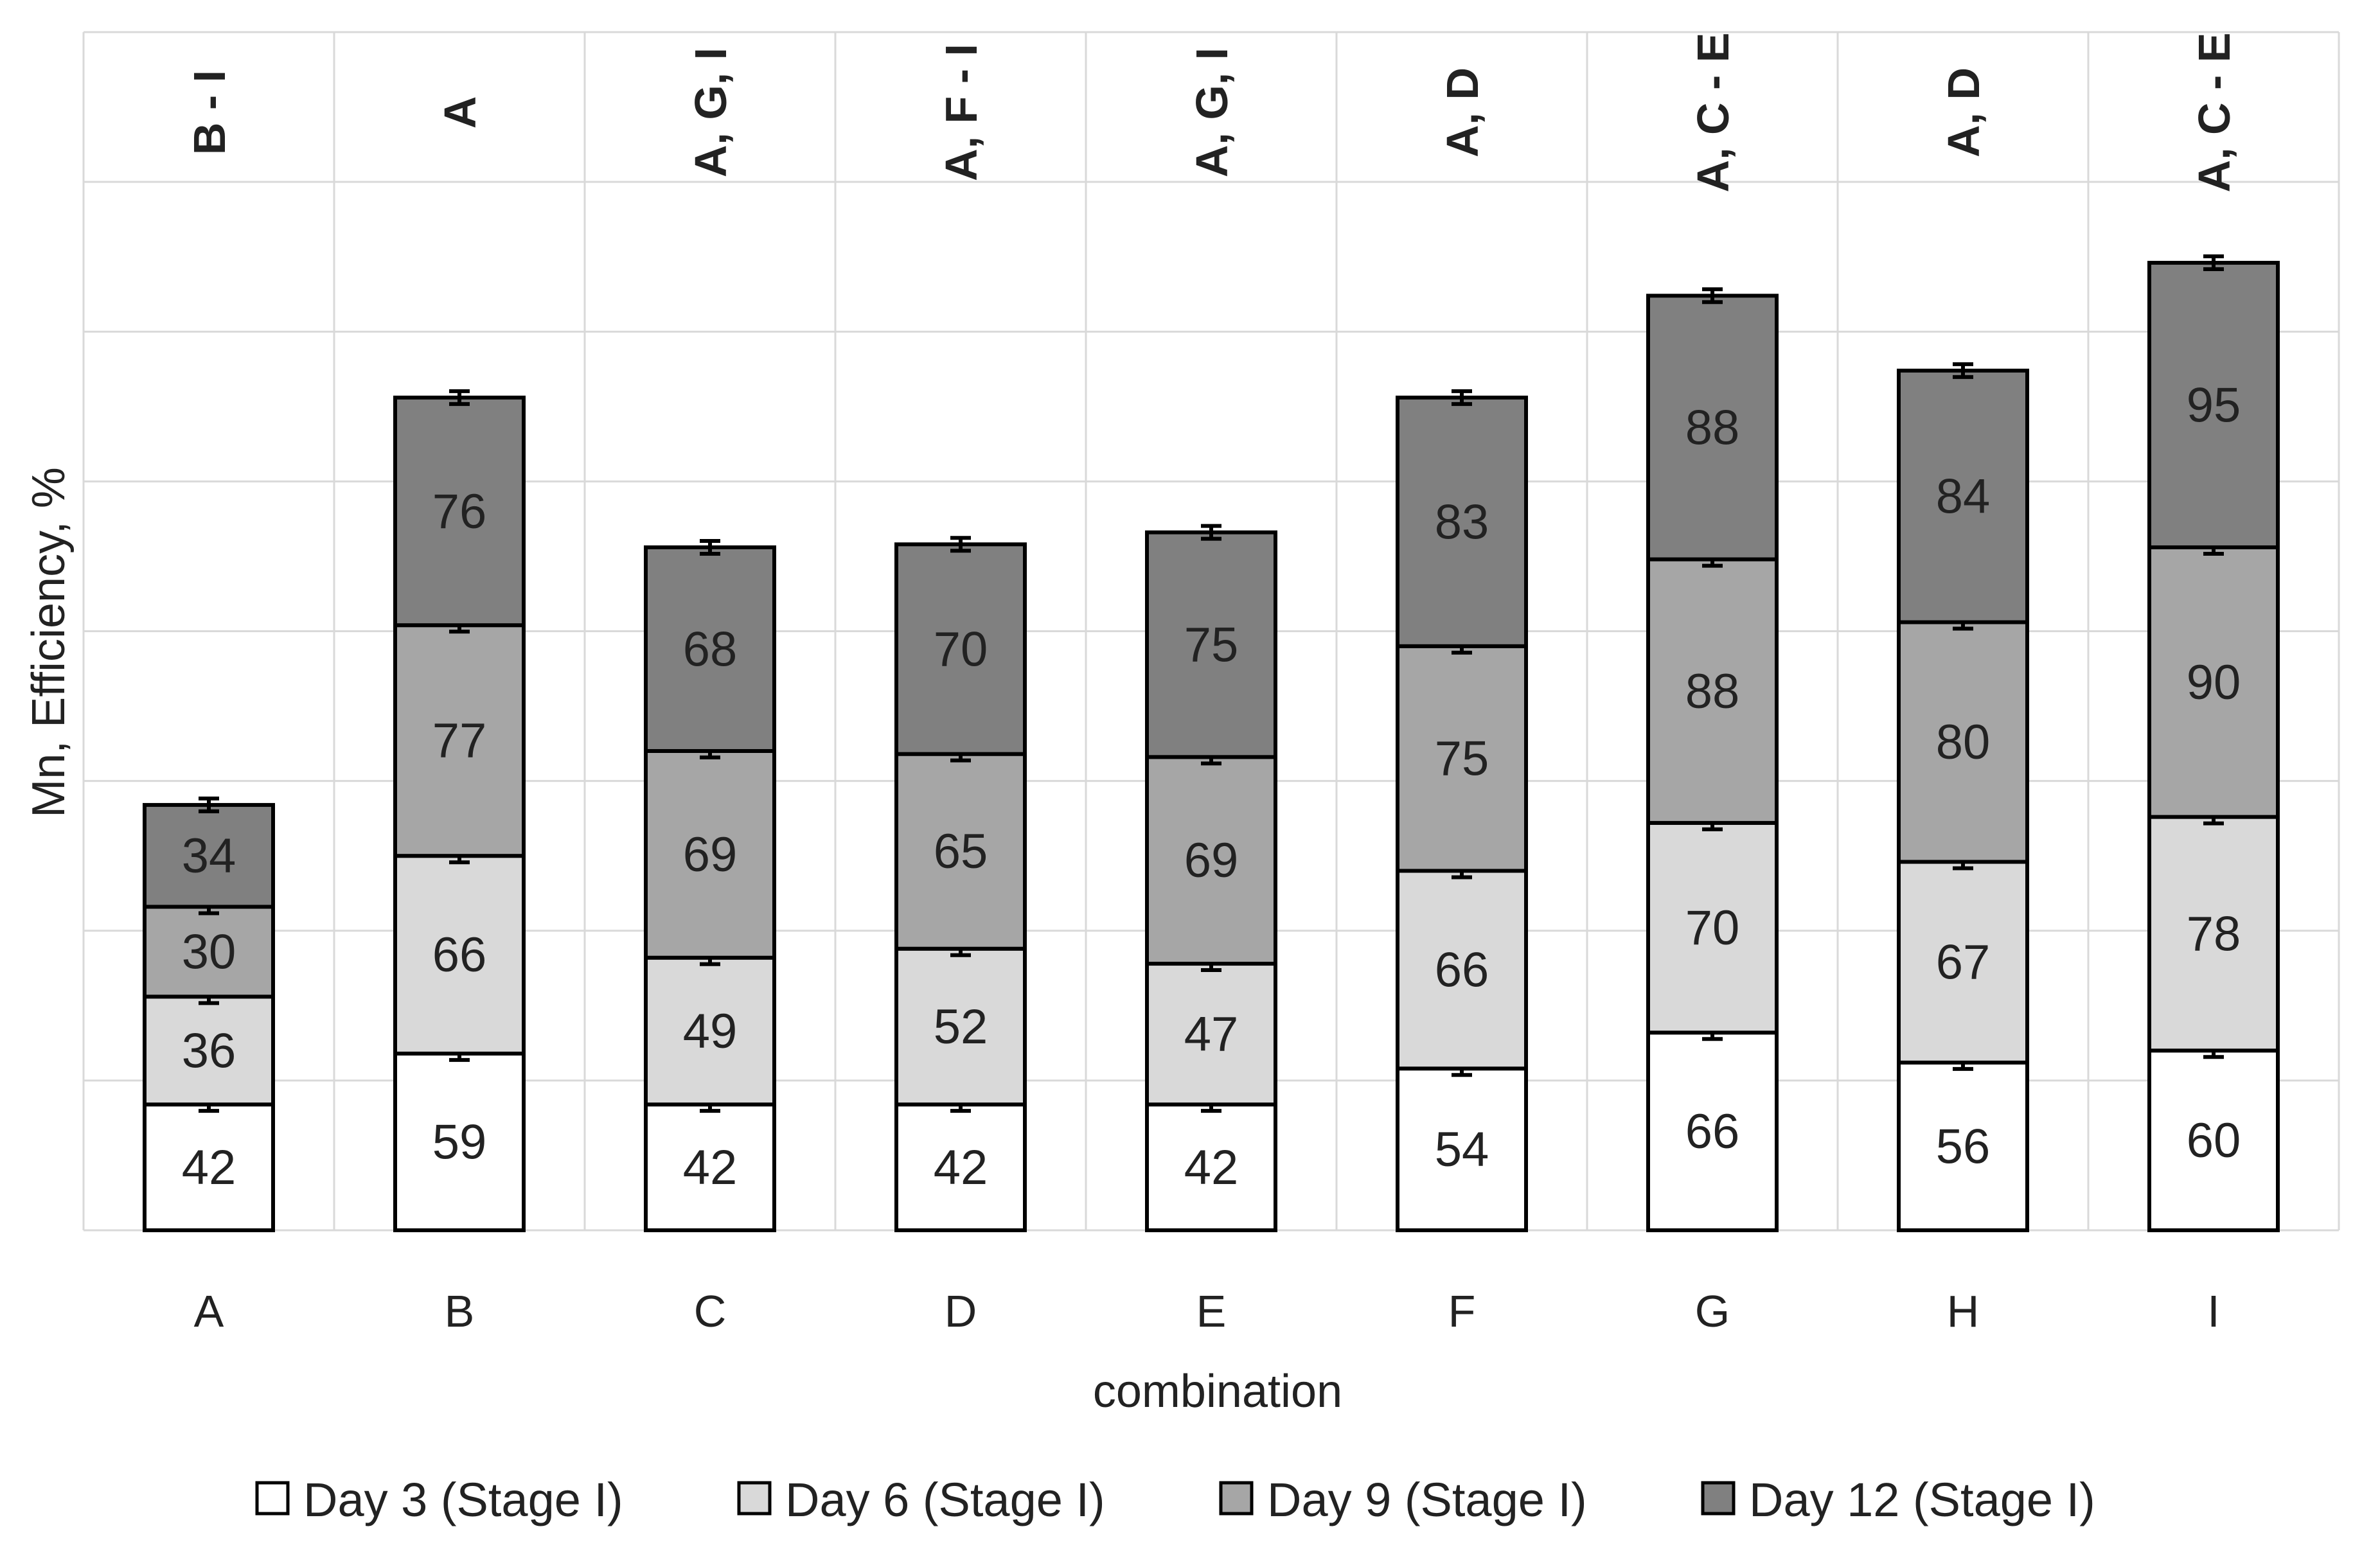 The width and height of the screenshot is (2380, 1556). What do you see at coordinates (1462, 1311) in the screenshot?
I see `x-tick-label: F` at bounding box center [1462, 1311].